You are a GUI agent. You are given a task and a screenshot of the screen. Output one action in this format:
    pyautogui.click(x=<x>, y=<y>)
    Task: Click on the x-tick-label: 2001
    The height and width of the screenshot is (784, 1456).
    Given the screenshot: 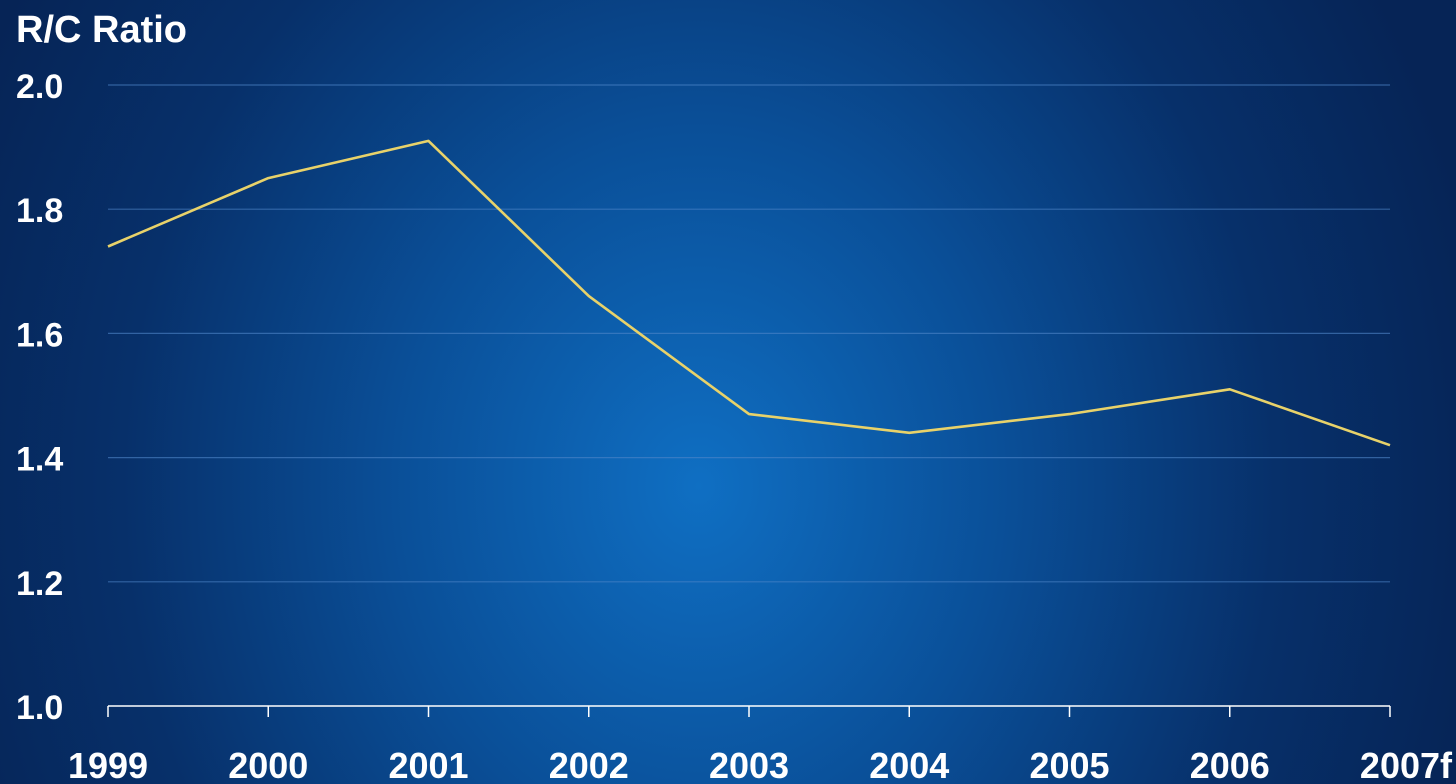 What is the action you would take?
    pyautogui.click(x=428, y=764)
    